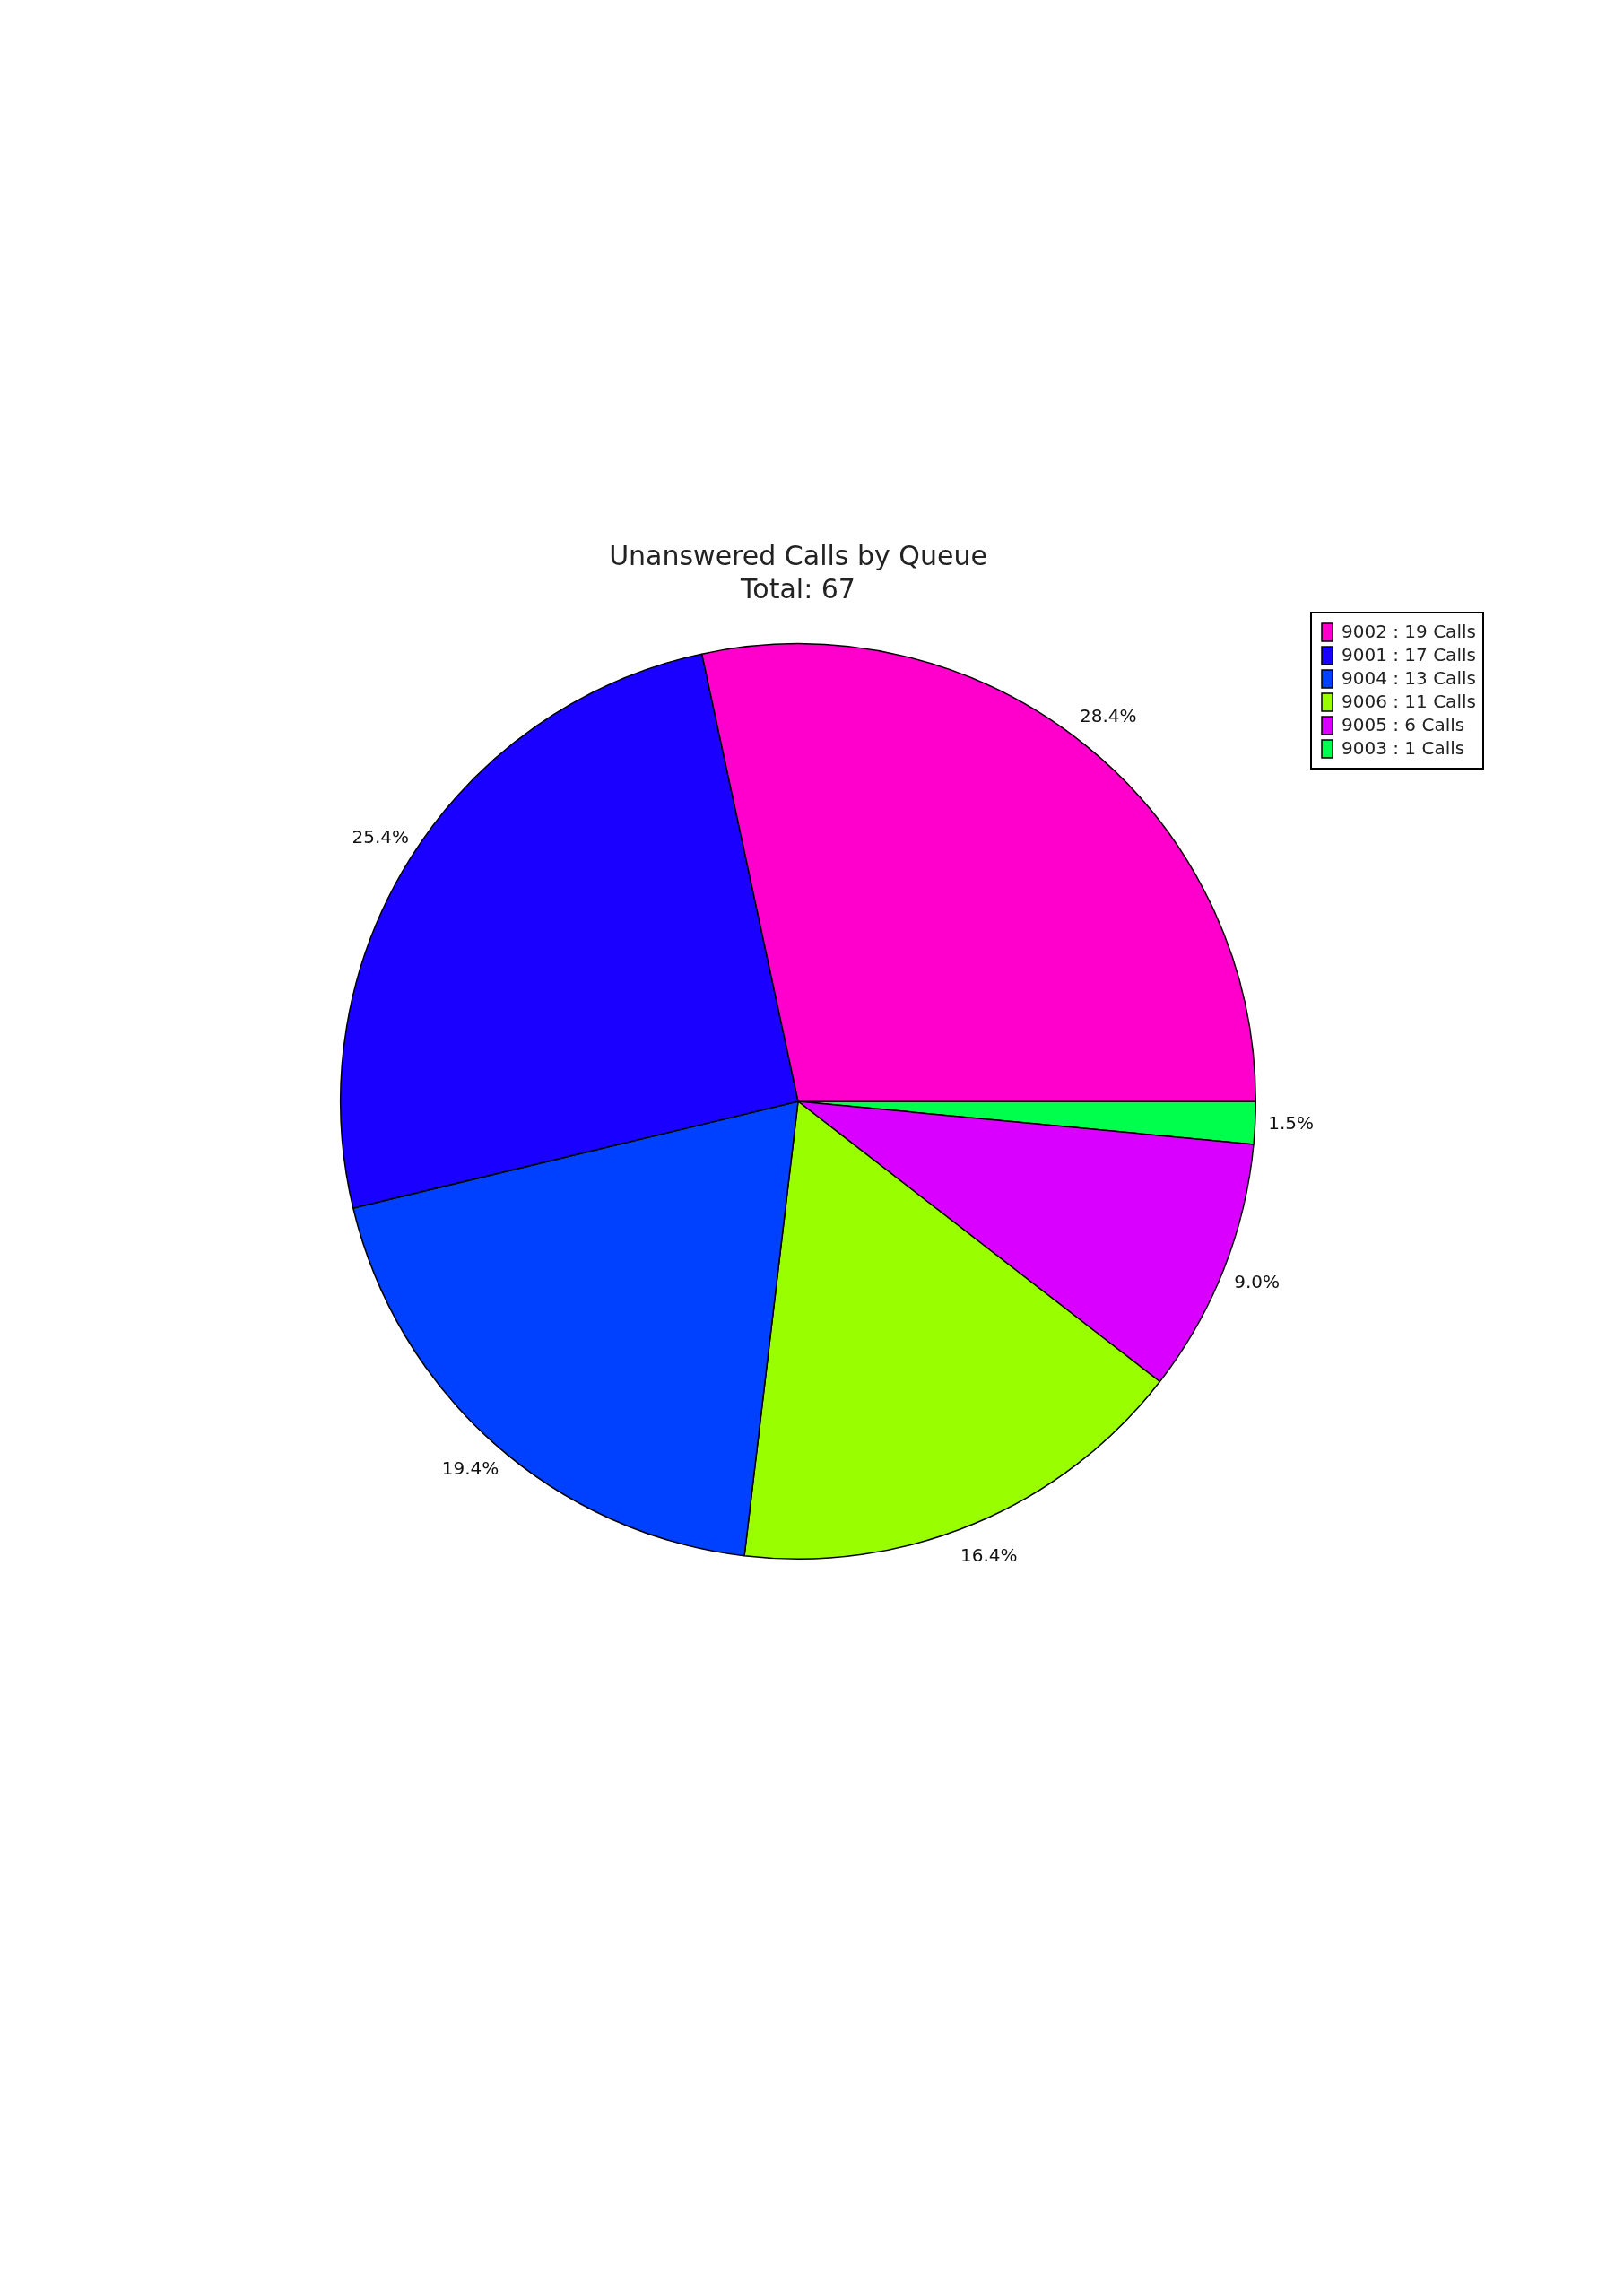 The height and width of the screenshot is (2296, 1624). I want to click on legend-label: 9001 : 17 Calls, so click(1409, 655).